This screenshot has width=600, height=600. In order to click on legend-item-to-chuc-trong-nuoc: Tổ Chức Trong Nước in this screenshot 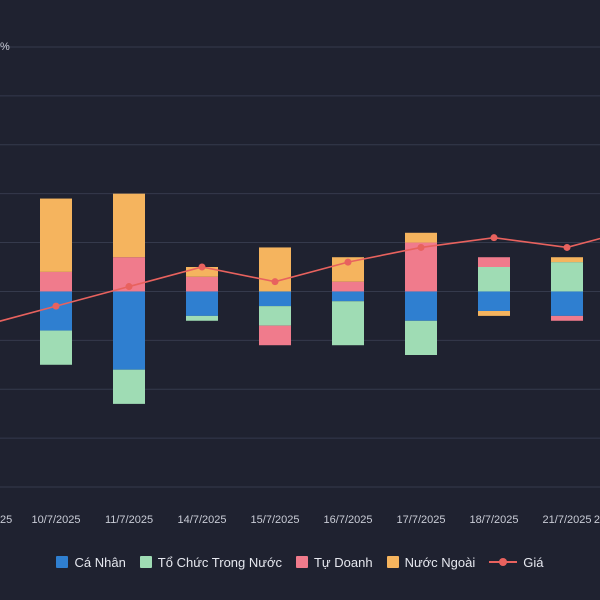, I will do `click(210, 562)`.